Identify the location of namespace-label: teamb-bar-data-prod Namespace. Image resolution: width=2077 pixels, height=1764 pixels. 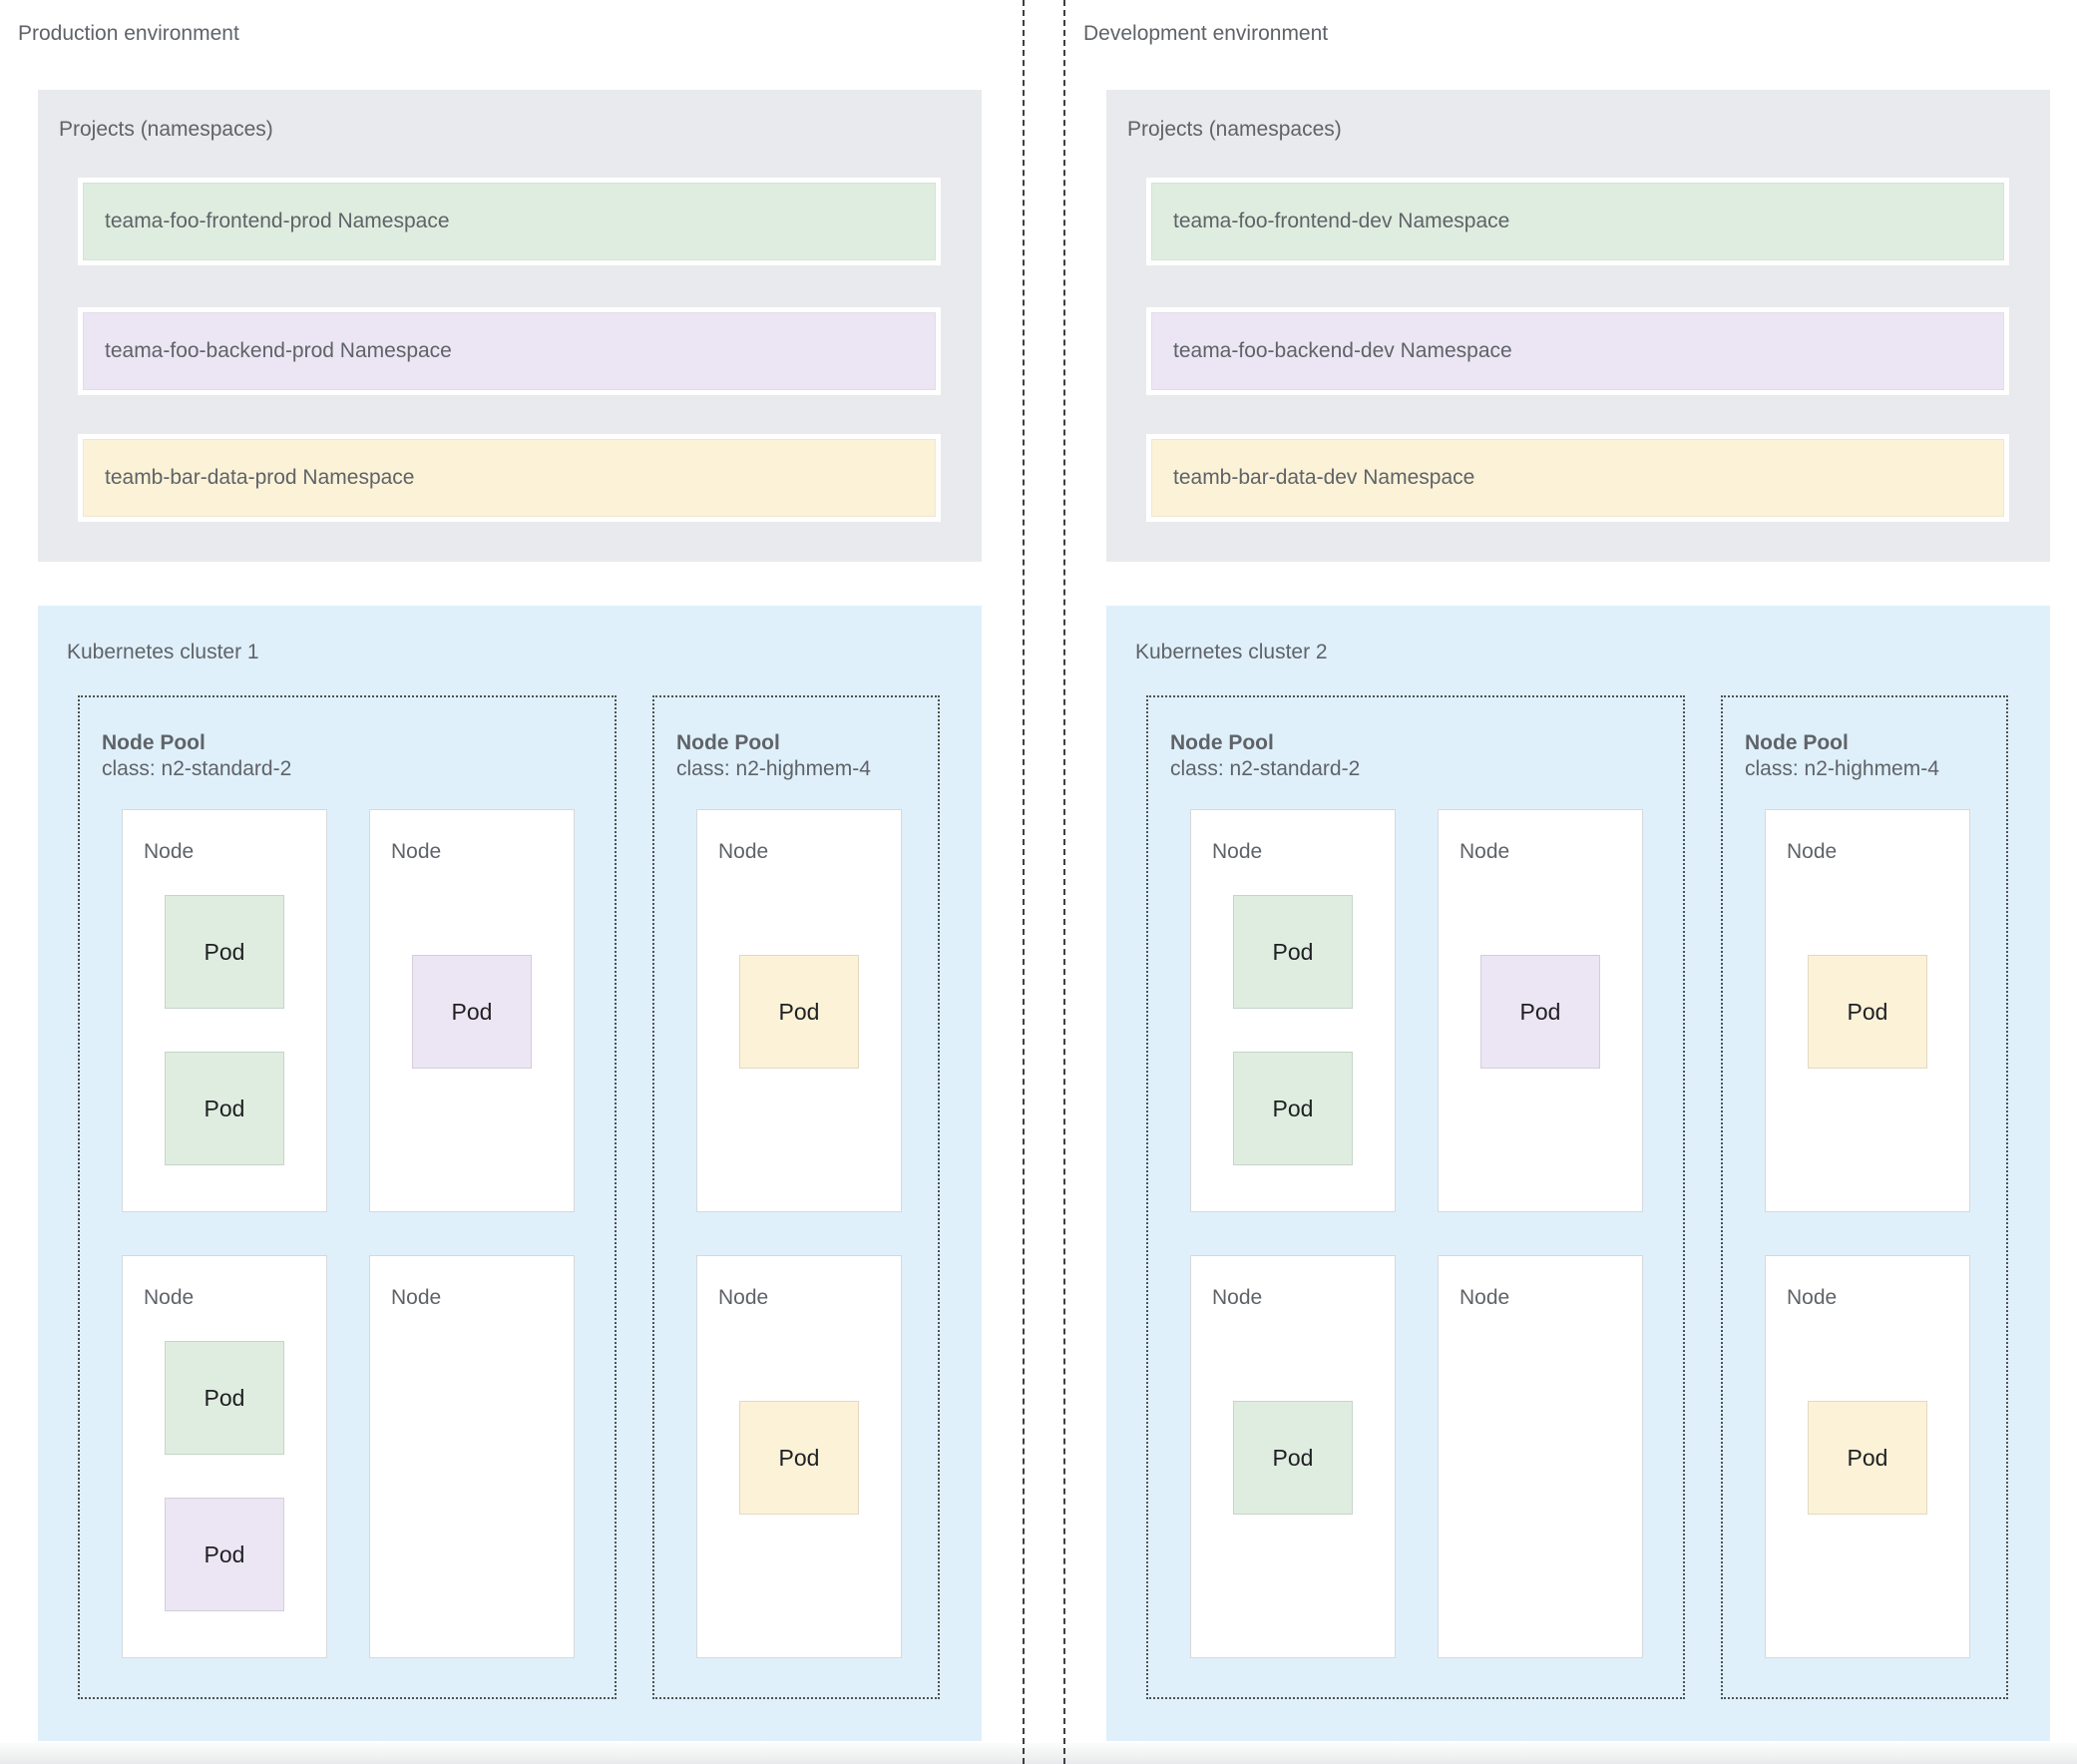
(510, 478).